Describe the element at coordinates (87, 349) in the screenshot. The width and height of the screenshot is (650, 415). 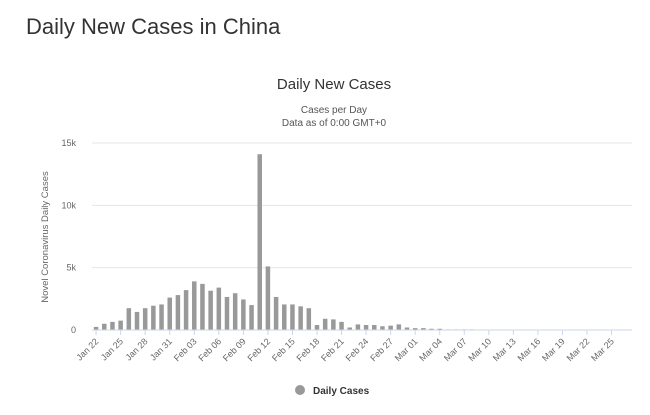
I see `x-tick-label: Jan 22` at that location.